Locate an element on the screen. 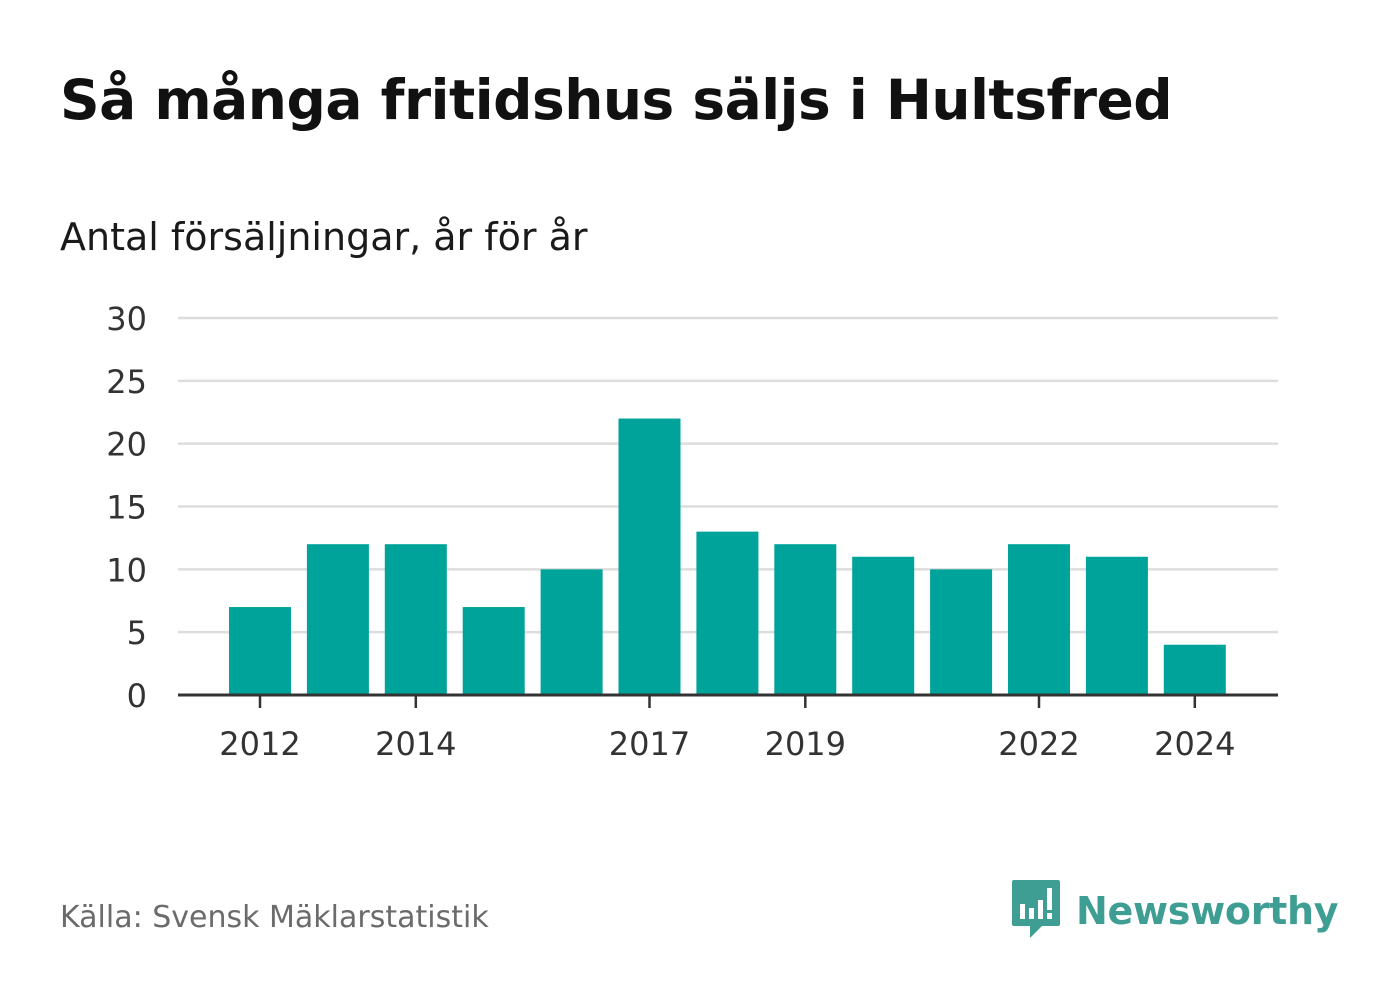 The width and height of the screenshot is (1382, 999). y-tick-label: 20 is located at coordinates (126, 445).